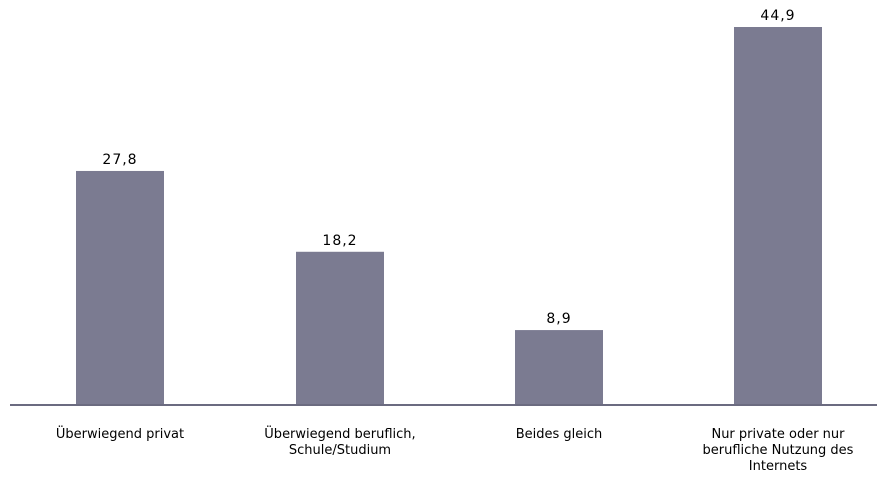  I want to click on category-label-2: Überwiegend beruflich, Schule/Studium, so click(339, 441).